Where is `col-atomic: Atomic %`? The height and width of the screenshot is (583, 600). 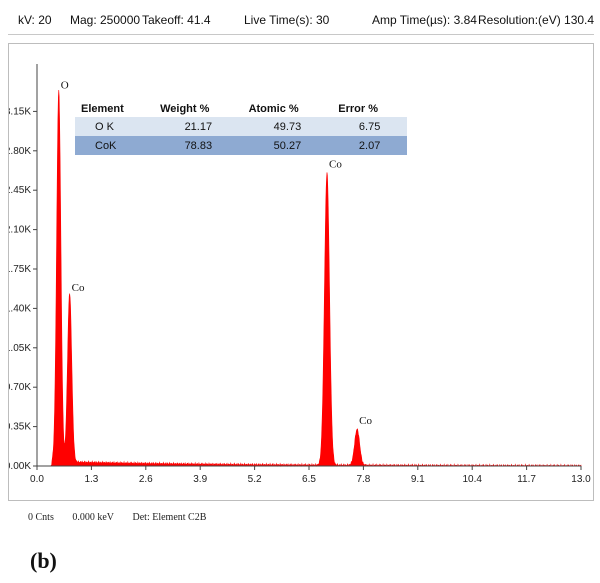
col-atomic: Atomic % is located at coordinates (287, 108).